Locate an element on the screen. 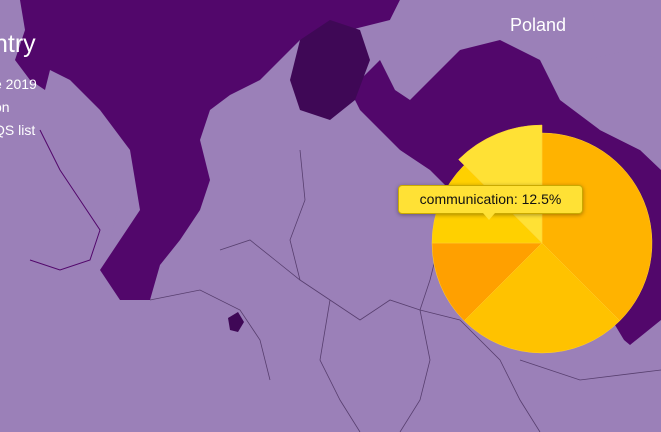 The width and height of the screenshot is (661, 432). scandinavia-dark is located at coordinates (330, 70).